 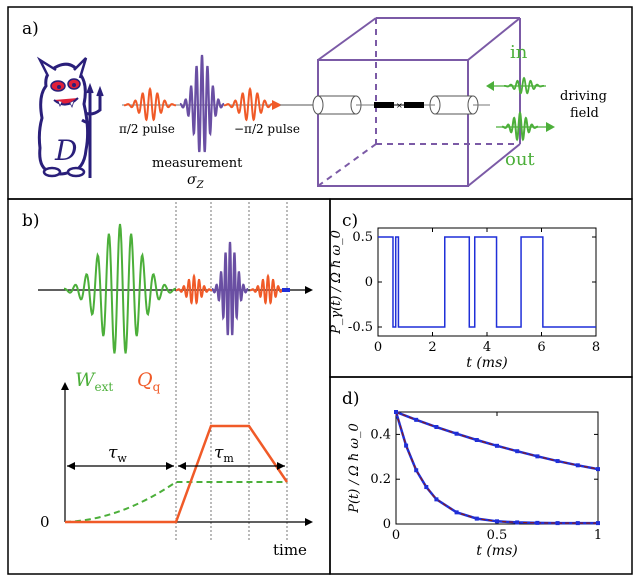 What do you see at coordinates (497, 535) in the screenshot?
I see `x-tick-label: 0.5` at bounding box center [497, 535].